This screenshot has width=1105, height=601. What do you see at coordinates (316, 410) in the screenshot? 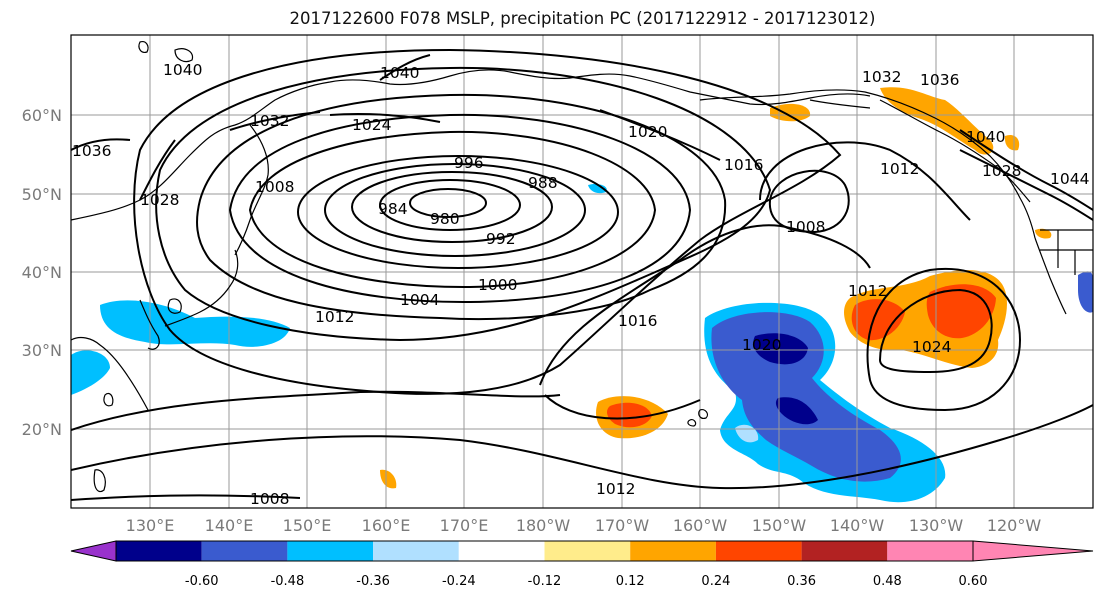
I see `isobar-1016-lower` at bounding box center [316, 410].